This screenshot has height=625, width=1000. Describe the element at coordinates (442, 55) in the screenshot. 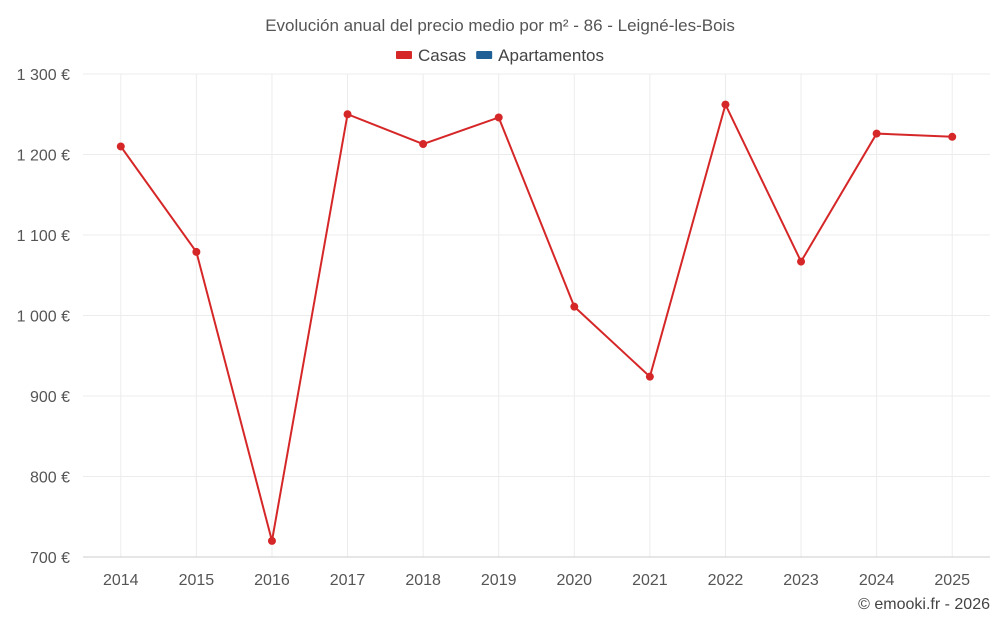

I see `legend-label: Casas` at that location.